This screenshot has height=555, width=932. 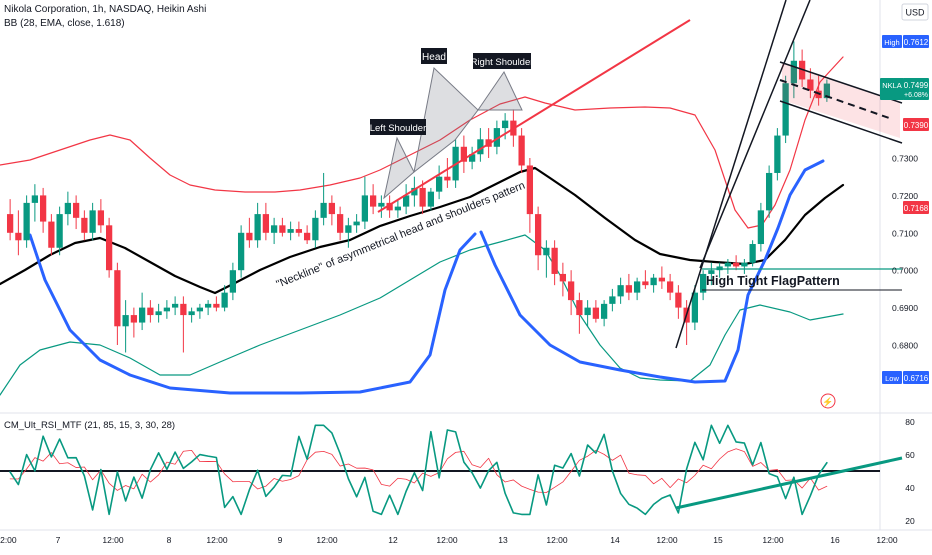 I want to click on price-badge-tag-text: Low, so click(x=892, y=378).